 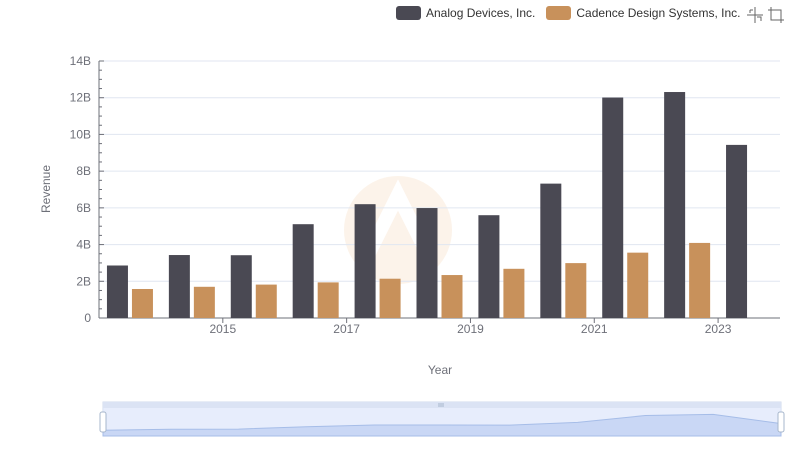 What do you see at coordinates (303, 271) in the screenshot?
I see `bar-analog-devices-2017` at bounding box center [303, 271].